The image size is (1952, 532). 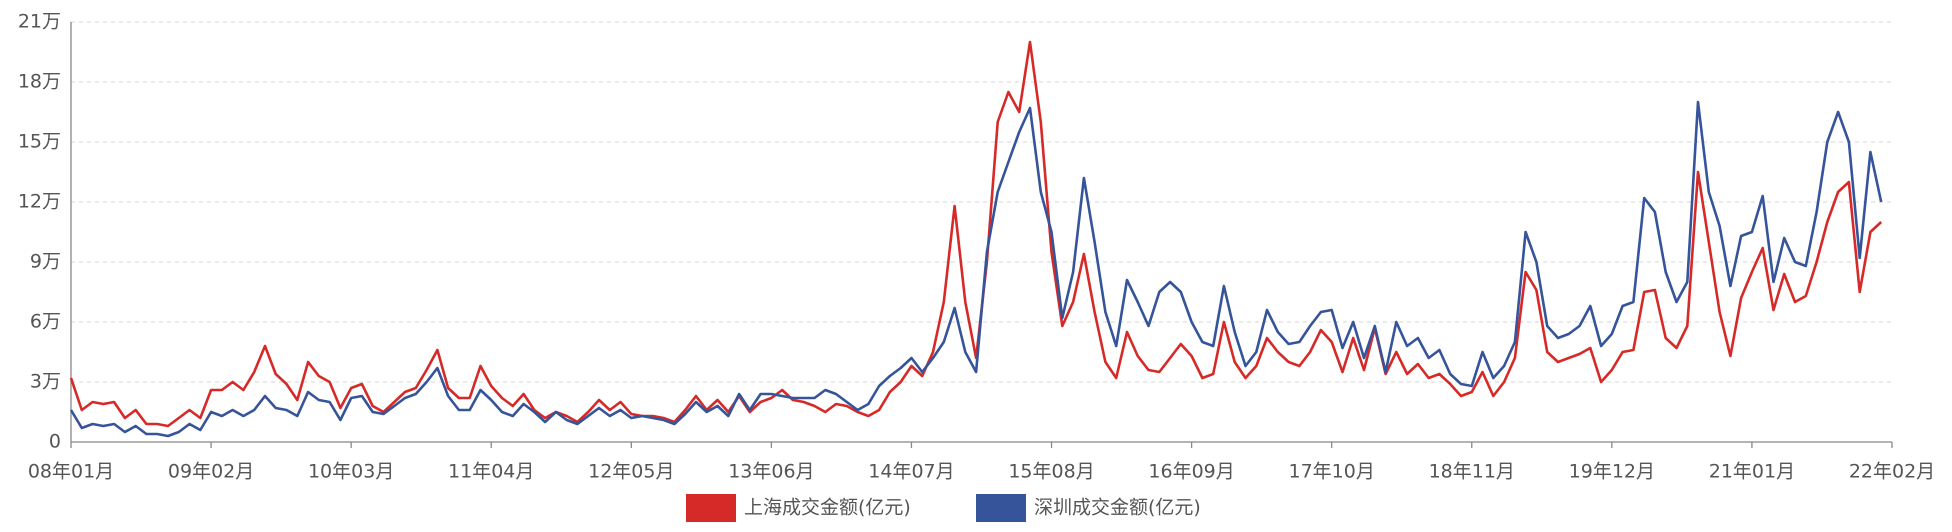 What do you see at coordinates (351, 472) in the screenshot?
I see `x-tick-label: 10年03月` at bounding box center [351, 472].